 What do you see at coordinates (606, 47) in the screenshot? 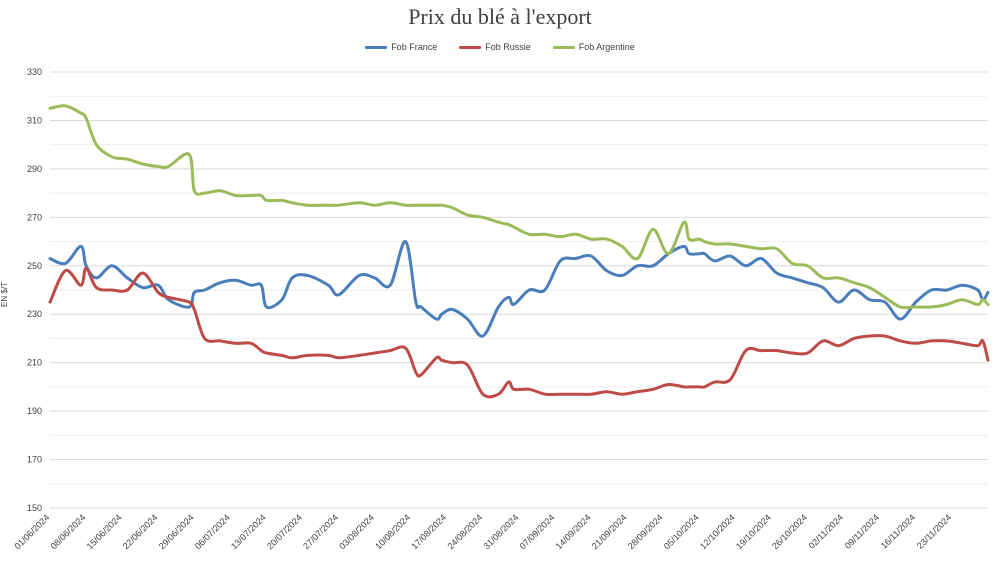
I see `legend-label-argentine: Fob Argentine` at bounding box center [606, 47].